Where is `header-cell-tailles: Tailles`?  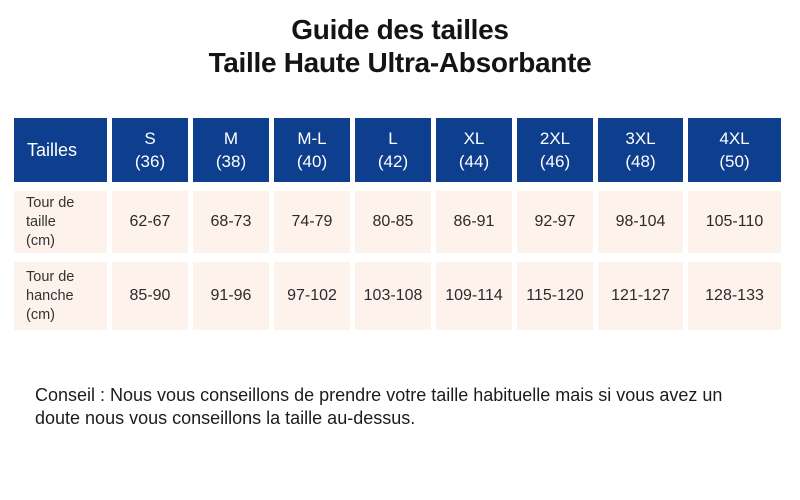 header-cell-tailles: Tailles is located at coordinates (60, 150).